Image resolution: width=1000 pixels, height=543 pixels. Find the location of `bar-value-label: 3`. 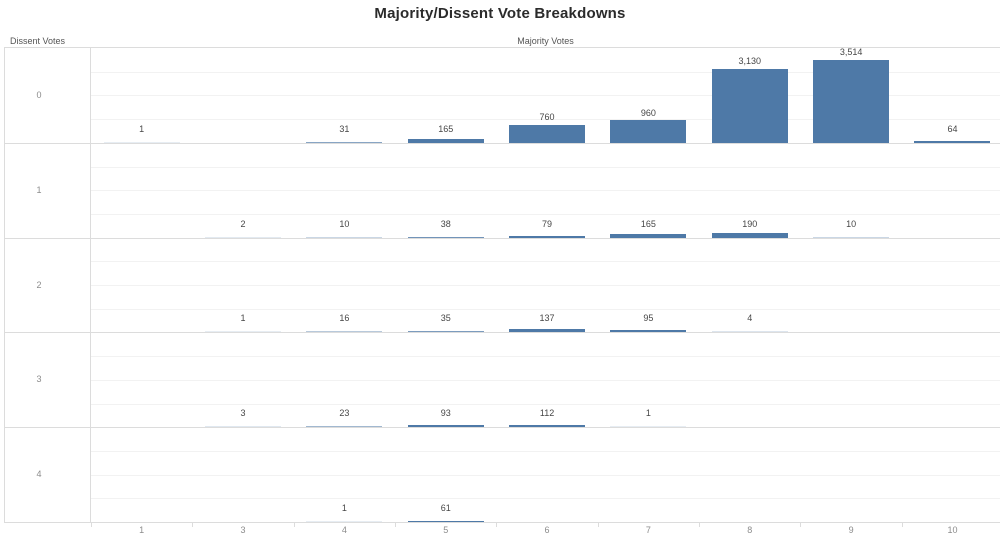

bar-value-label: 3 is located at coordinates (243, 413).